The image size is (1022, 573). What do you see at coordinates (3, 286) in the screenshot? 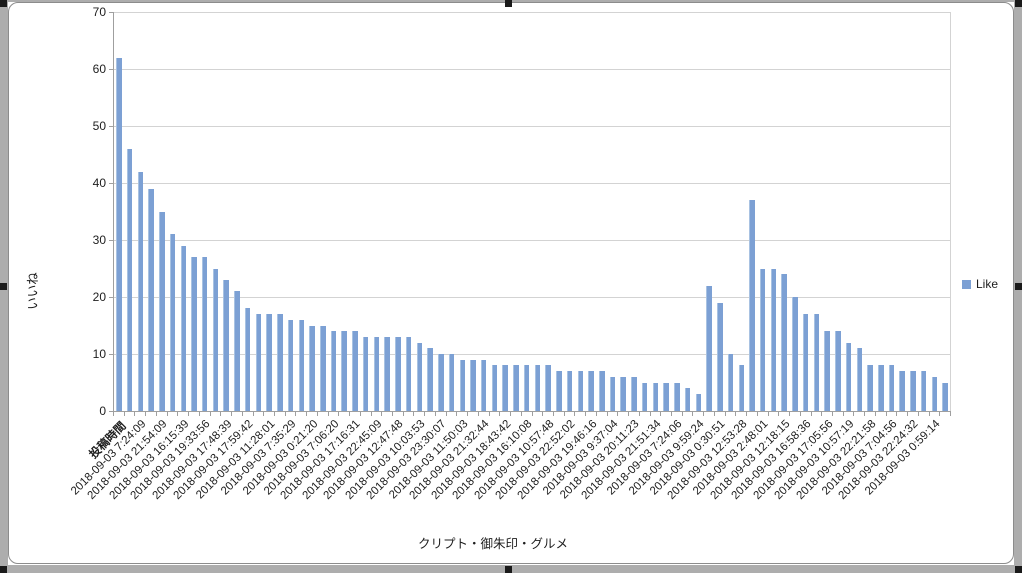
I see `resize-handle-middle-left` at bounding box center [3, 286].